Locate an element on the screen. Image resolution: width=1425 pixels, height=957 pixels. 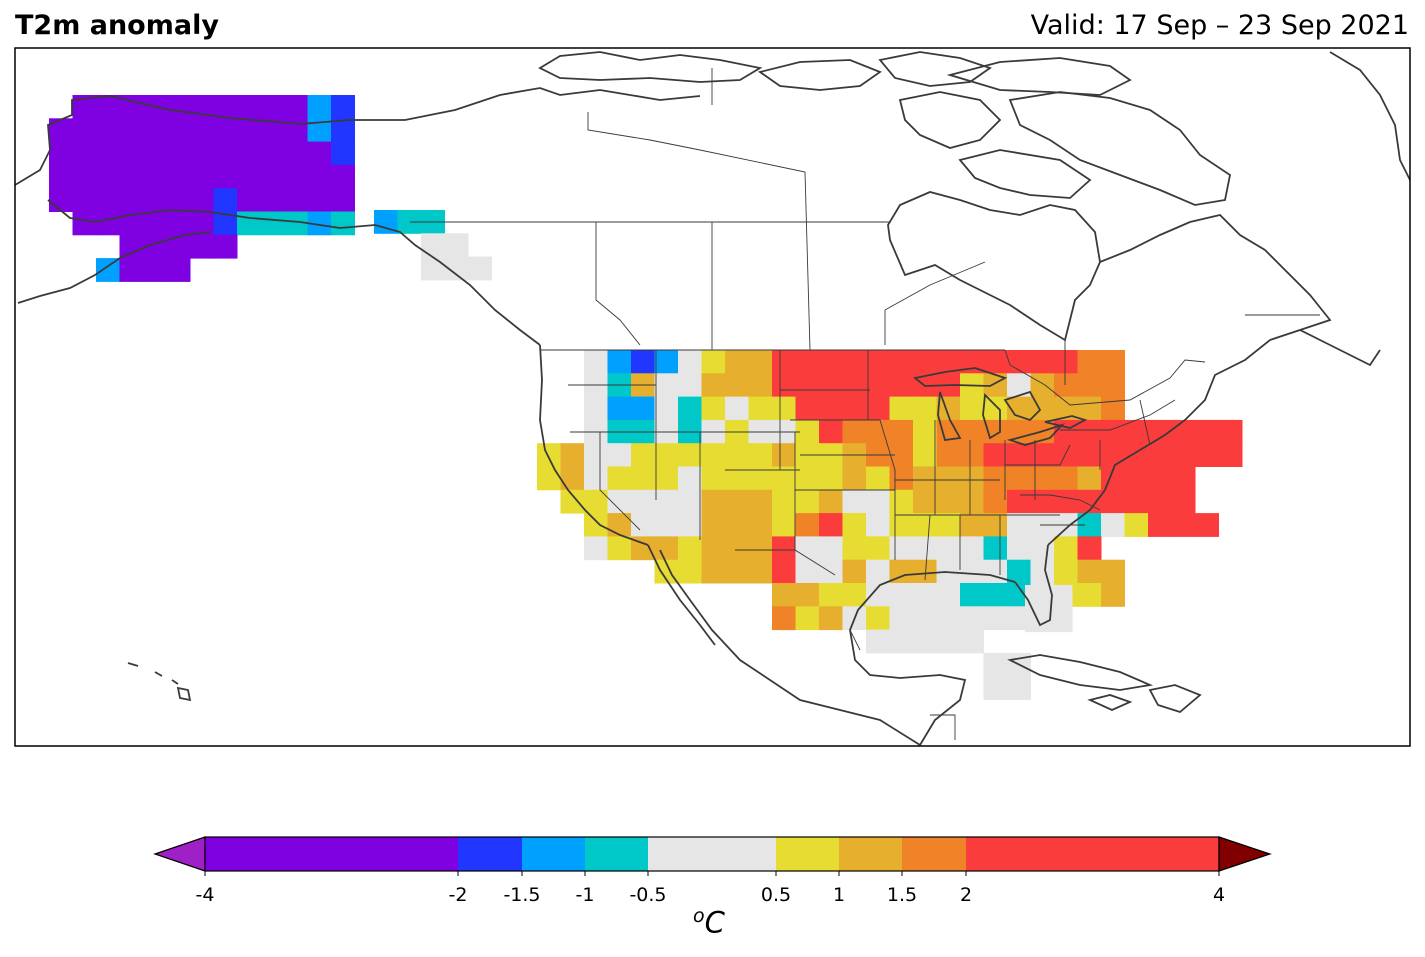
colorbar-tick-label: 1 is located at coordinates (839, 895).